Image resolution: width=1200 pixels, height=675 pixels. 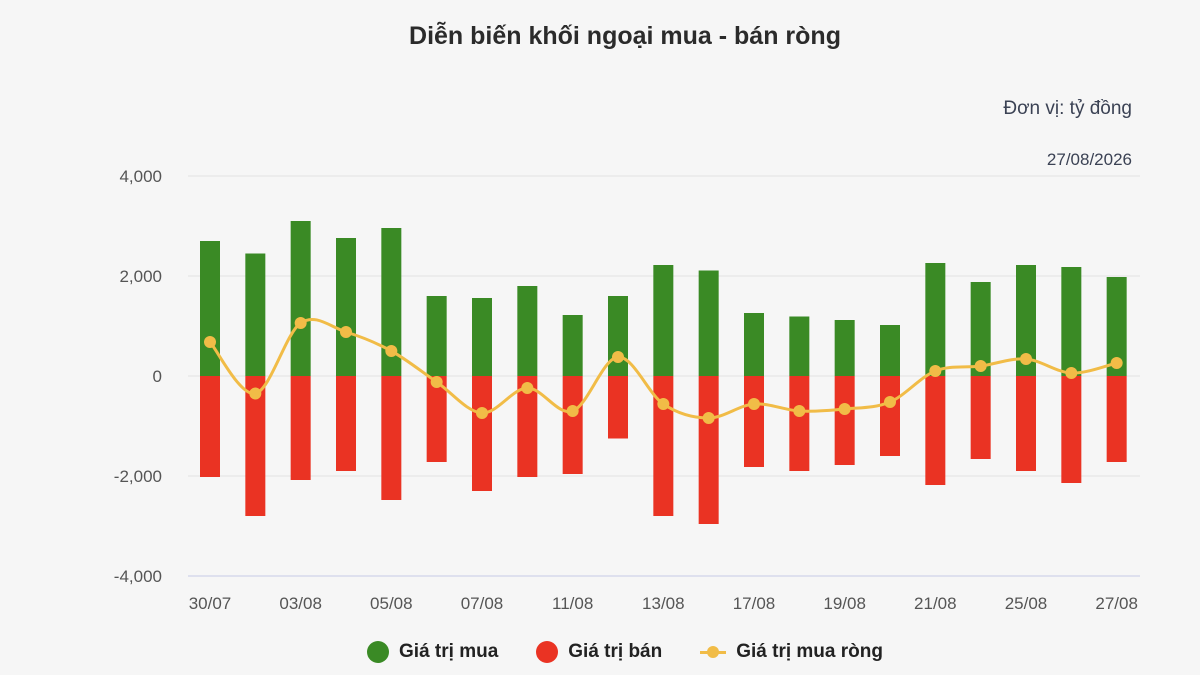 What do you see at coordinates (210, 603) in the screenshot?
I see `x-tick-label: 30/07` at bounding box center [210, 603].